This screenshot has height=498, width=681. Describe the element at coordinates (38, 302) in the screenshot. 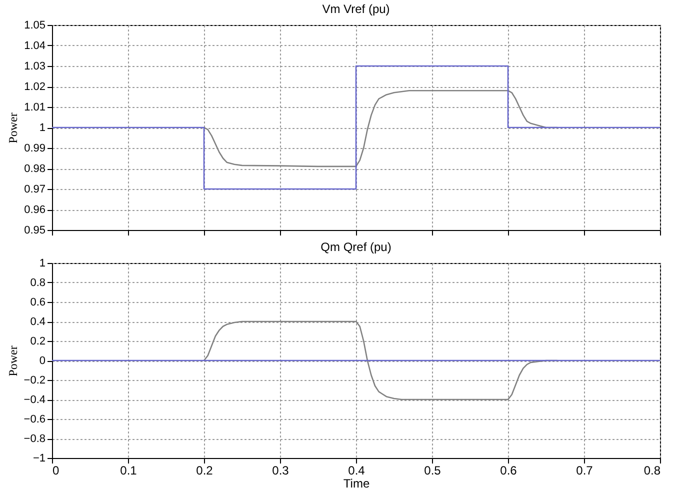

I see `y-tick-label: 0.6` at that location.